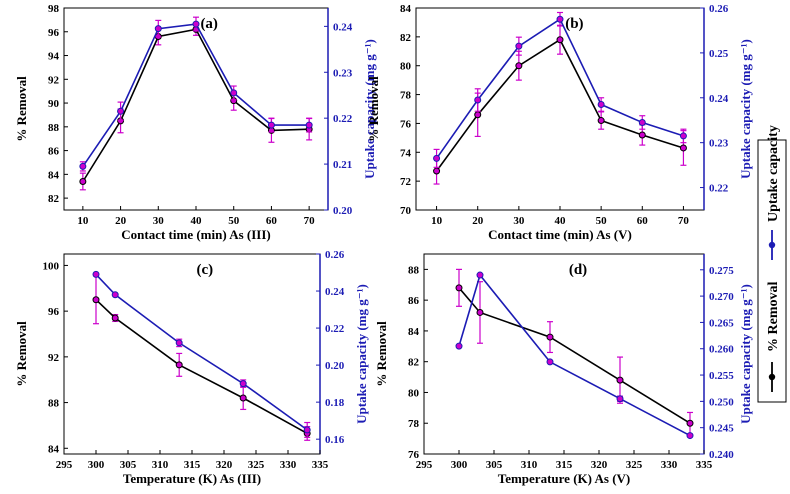  I want to click on removal-series, so click(574, 351).